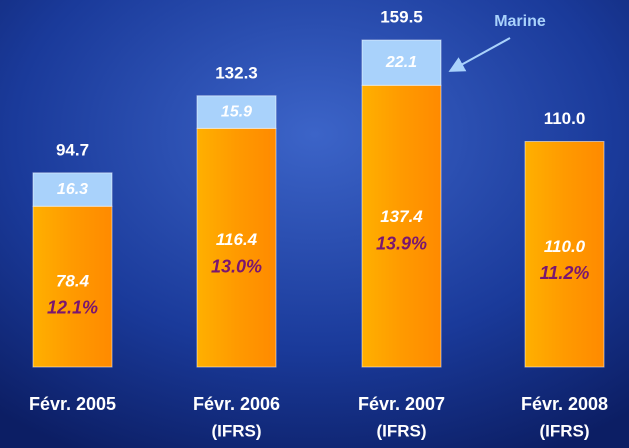 The height and width of the screenshot is (448, 629). I want to click on total-label: 159.5, so click(401, 17).